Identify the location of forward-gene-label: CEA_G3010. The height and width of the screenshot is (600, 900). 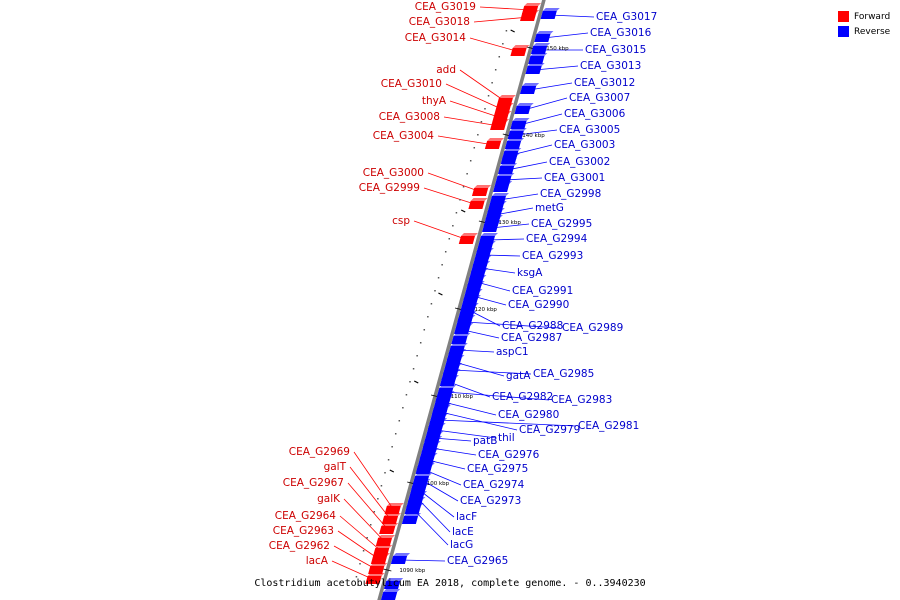
(411, 84).